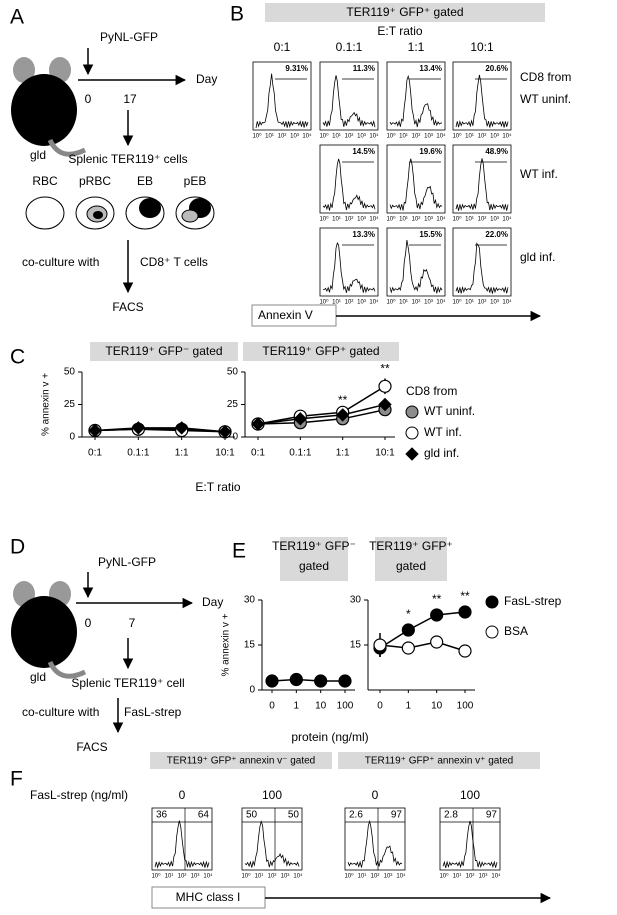 The height and width of the screenshot is (915, 617). I want to click on y-tick-label: 50, so click(70, 372).